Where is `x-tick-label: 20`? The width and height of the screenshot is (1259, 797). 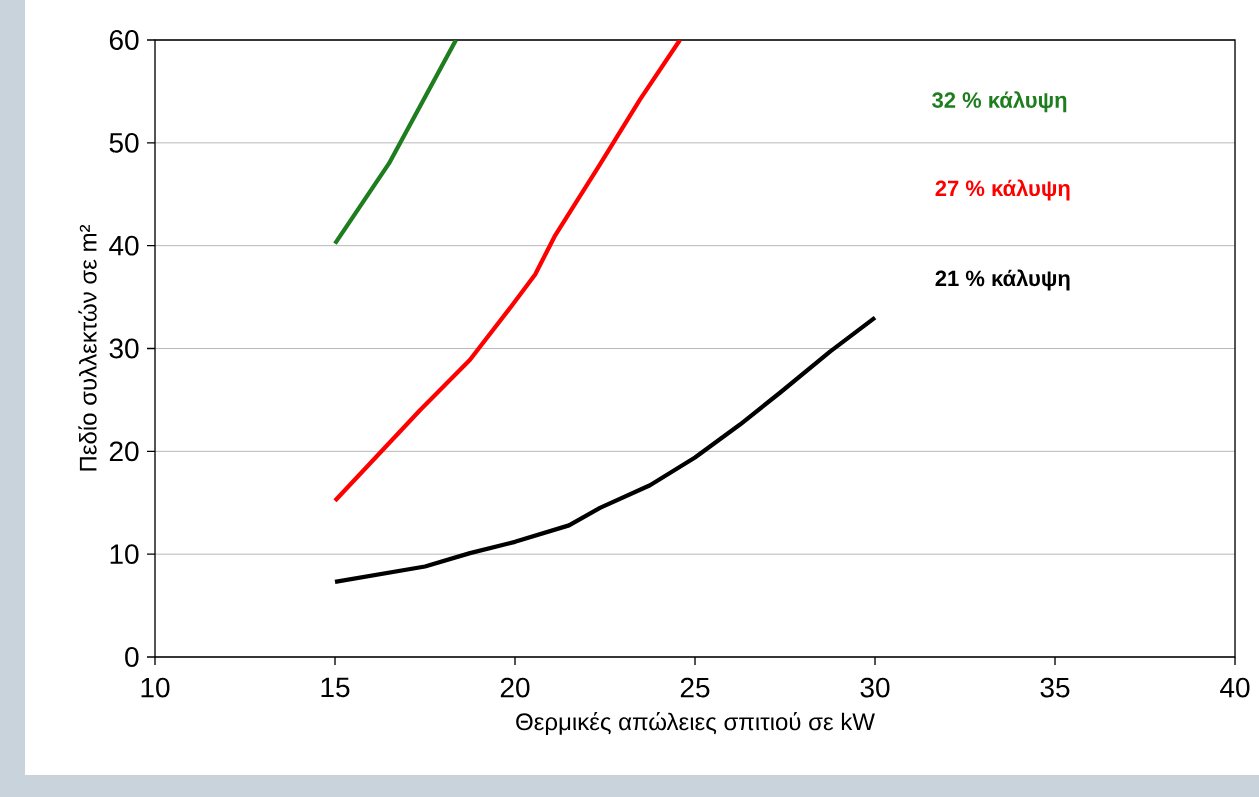
x-tick-label: 20 is located at coordinates (515, 687).